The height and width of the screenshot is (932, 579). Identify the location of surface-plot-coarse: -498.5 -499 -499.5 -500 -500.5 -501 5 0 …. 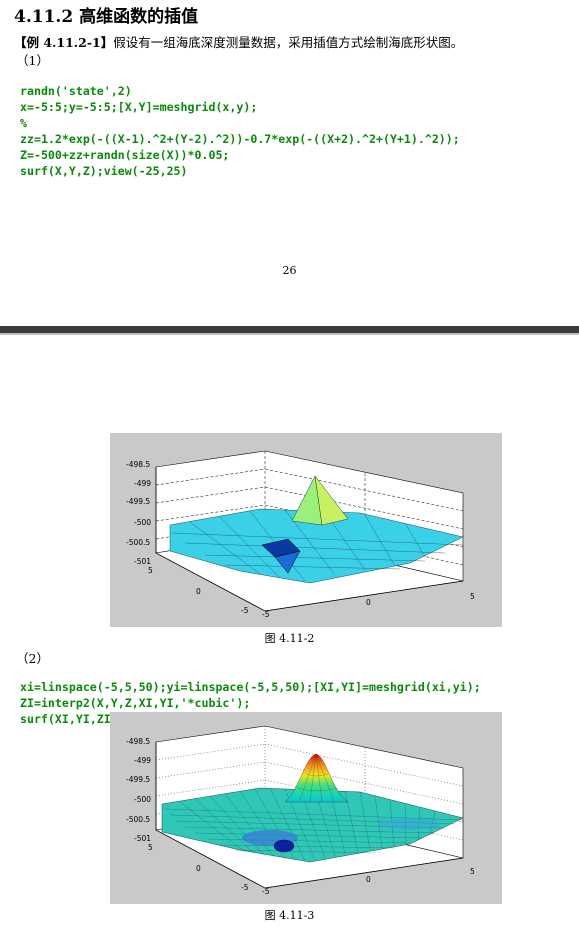
(300, 534).